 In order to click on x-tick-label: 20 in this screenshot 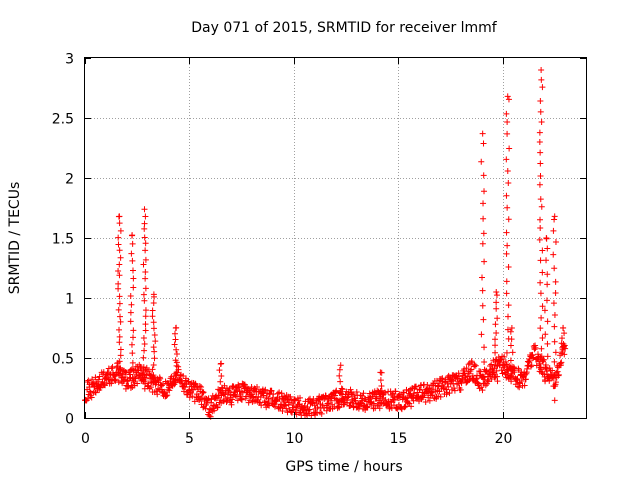, I will do `click(504, 439)`.